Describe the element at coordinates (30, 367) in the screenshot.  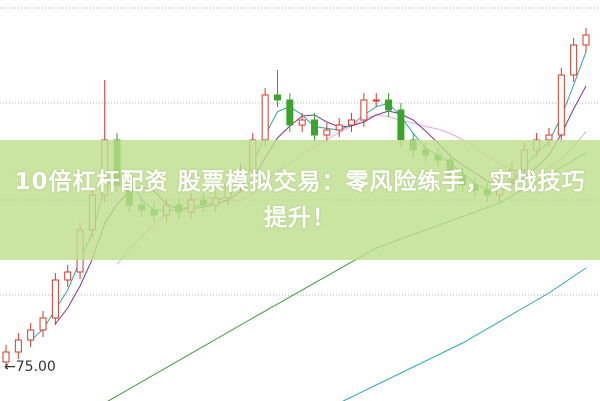
I see `price-marker-label: ←75.00` at that location.